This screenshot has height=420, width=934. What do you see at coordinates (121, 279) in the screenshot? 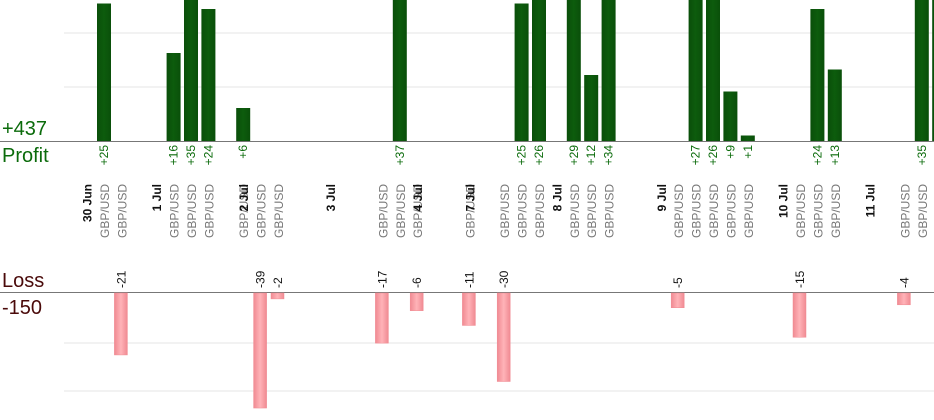
I see `loss-value-label: -21` at bounding box center [121, 279].